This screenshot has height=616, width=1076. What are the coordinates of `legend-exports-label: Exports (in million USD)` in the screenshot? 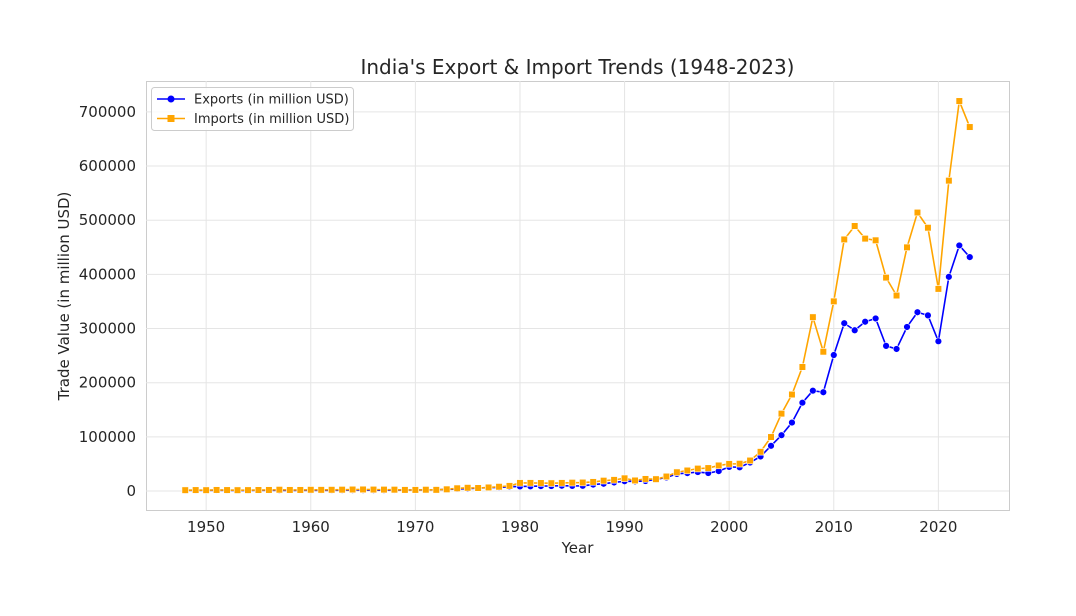 It's located at (271, 100).